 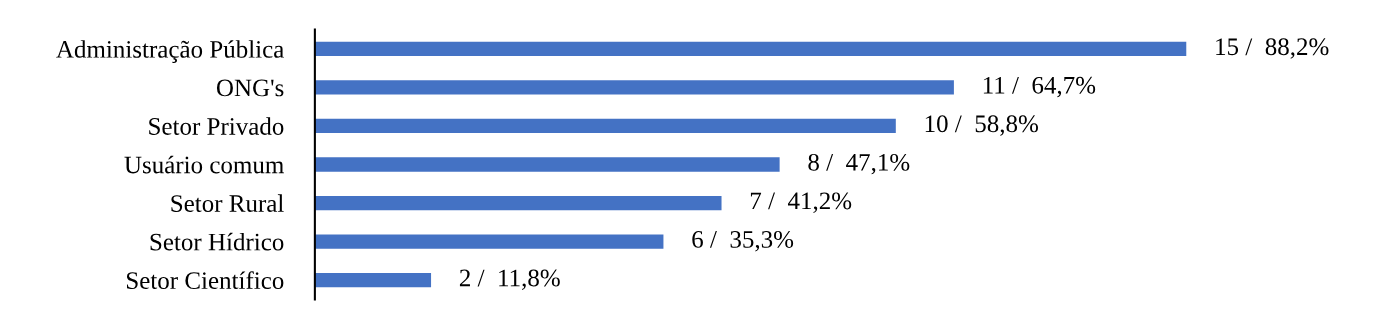 I want to click on data-label: 7 / 41,2%, so click(x=801, y=202).